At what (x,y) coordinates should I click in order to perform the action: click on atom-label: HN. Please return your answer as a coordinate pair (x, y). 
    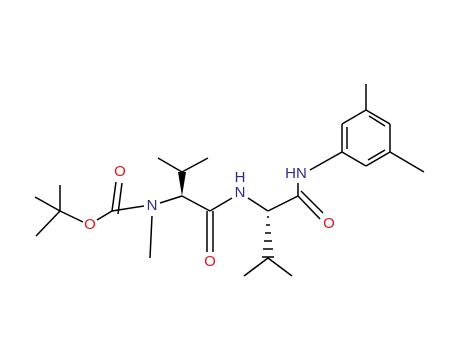
    Looking at the image, I should click on (296, 173).